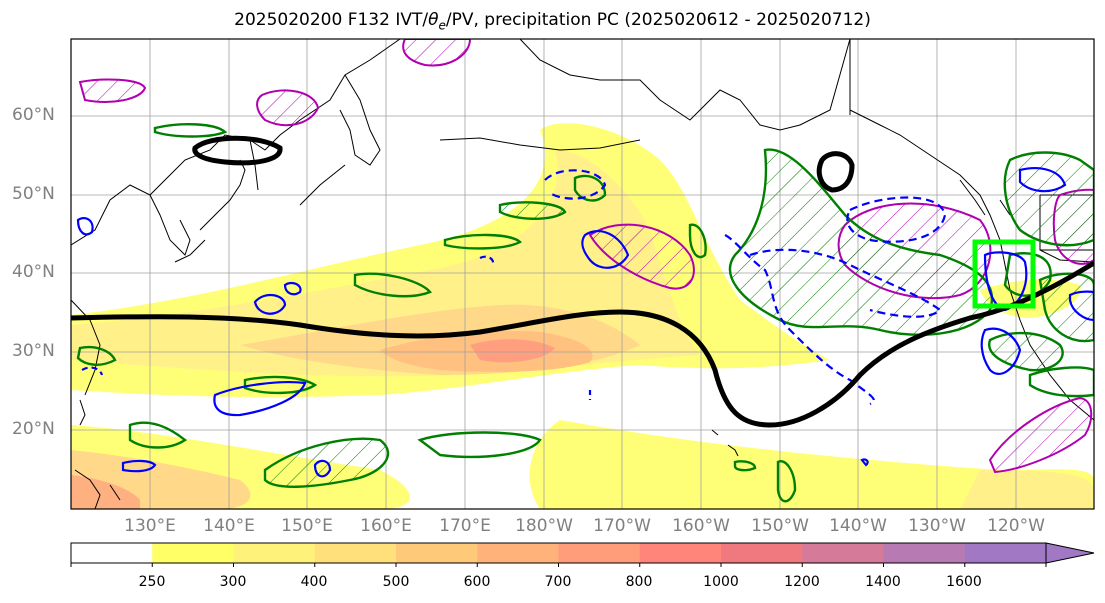  Describe the element at coordinates (442, 25) in the screenshot. I see `title-theta-sub: e` at that location.